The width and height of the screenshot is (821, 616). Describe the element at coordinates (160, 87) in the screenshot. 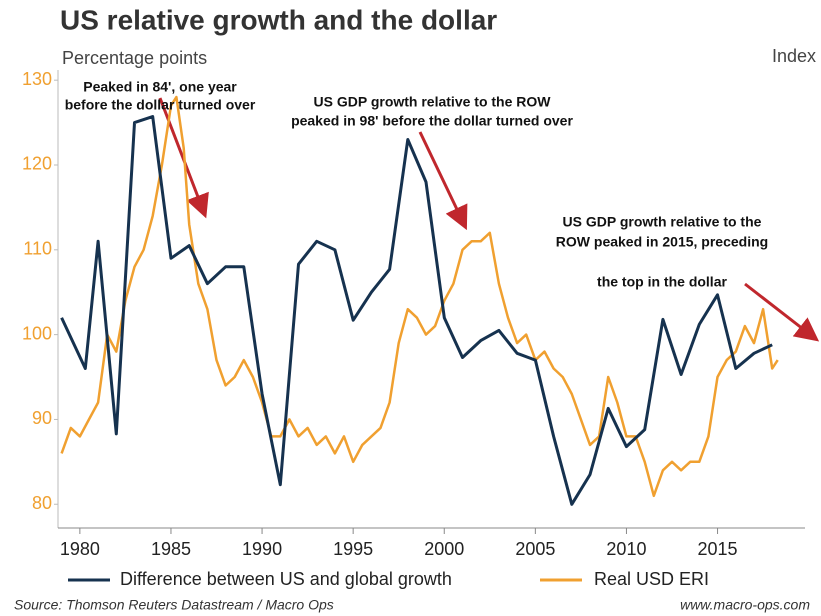

I see `annotation: Peaked in 84', one year` at that location.